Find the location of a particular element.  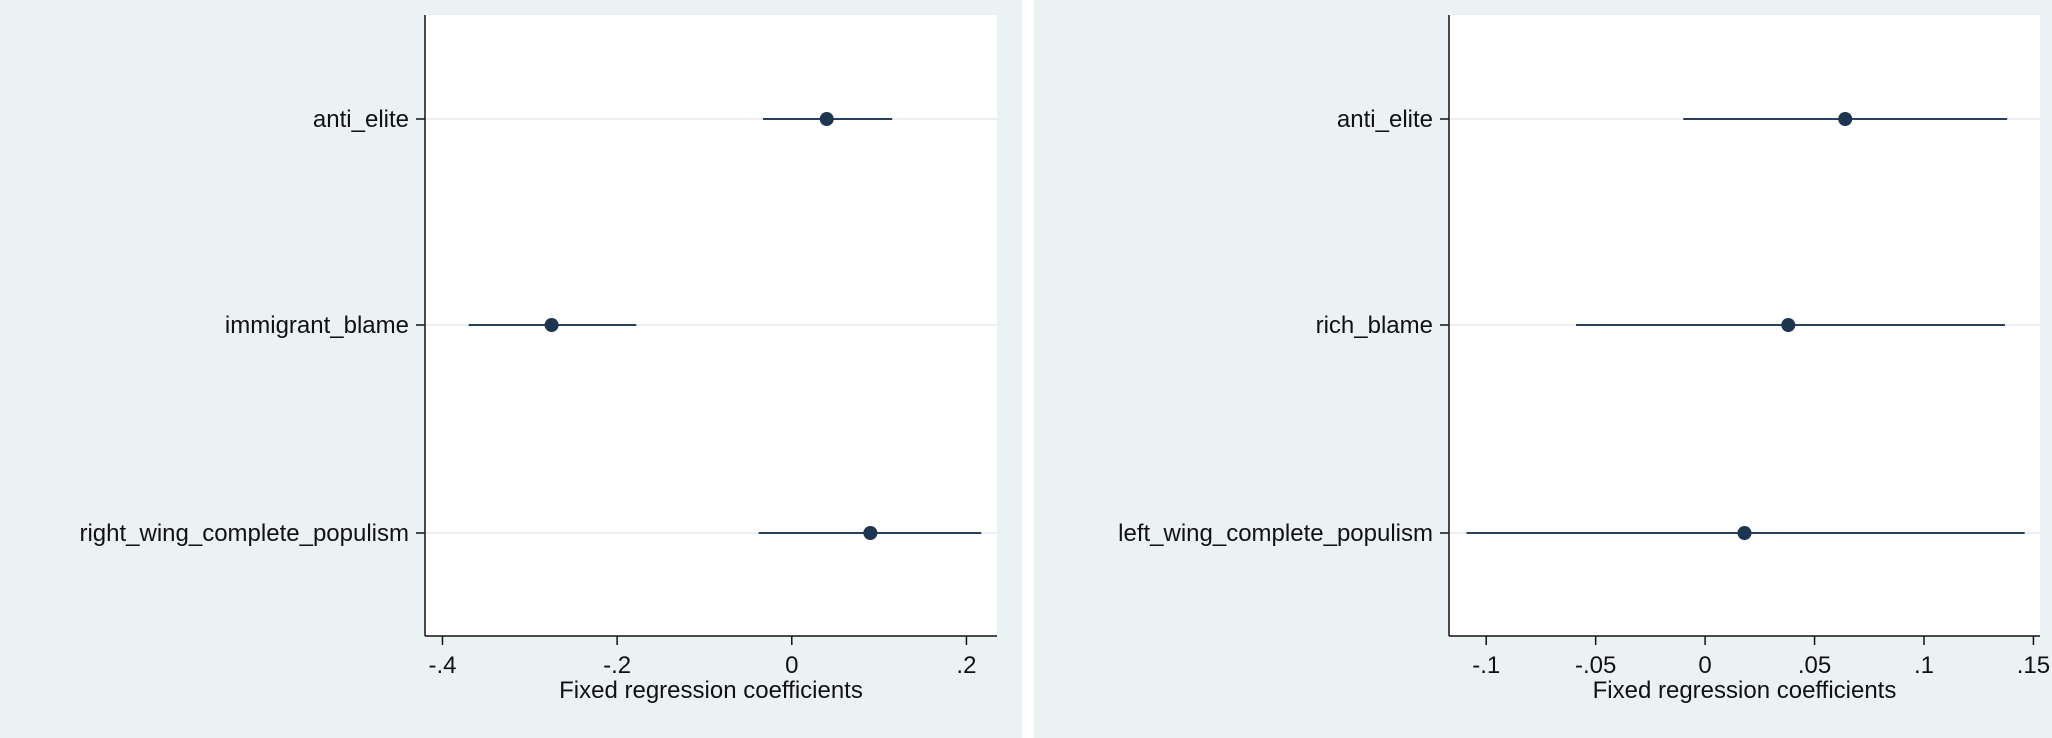

x-tick-label: .2 is located at coordinates (966, 665).